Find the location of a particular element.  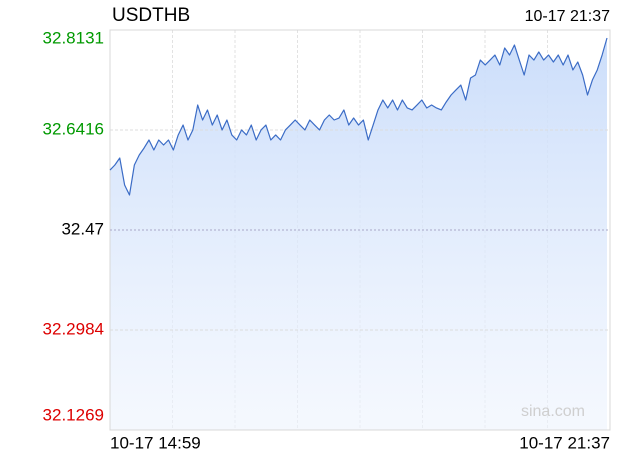

watermark: sina.com is located at coordinates (553, 411).